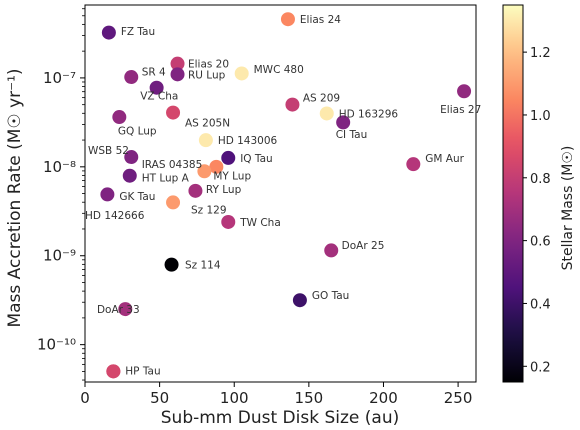  Describe the element at coordinates (513, 193) in the screenshot. I see `colorbar-gradient` at that location.